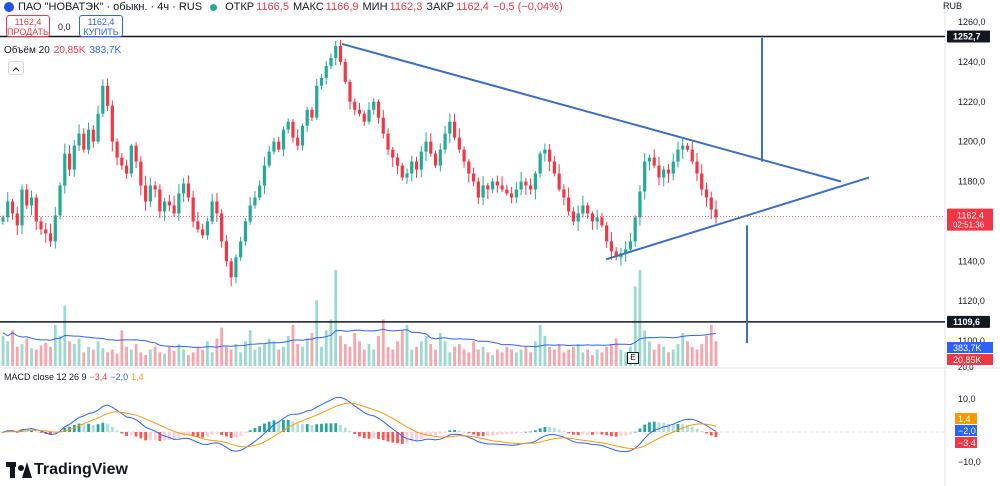 This screenshot has height=486, width=1000. Describe the element at coordinates (308, 7) in the screenshot. I see `high-label: МАКС` at that location.